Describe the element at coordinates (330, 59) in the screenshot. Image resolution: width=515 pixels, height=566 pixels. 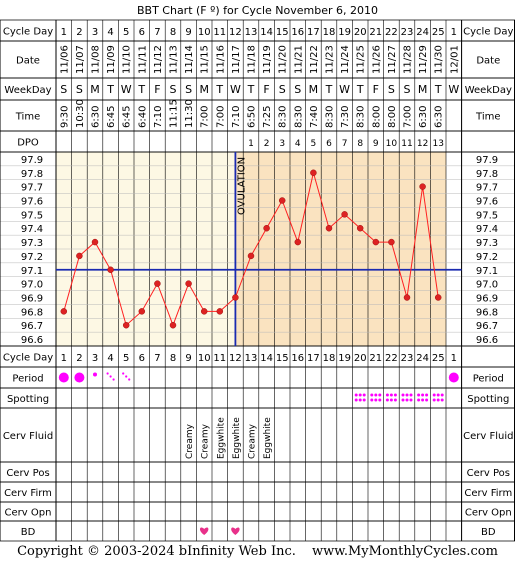
I see `date-cell: 11/23` at that location.